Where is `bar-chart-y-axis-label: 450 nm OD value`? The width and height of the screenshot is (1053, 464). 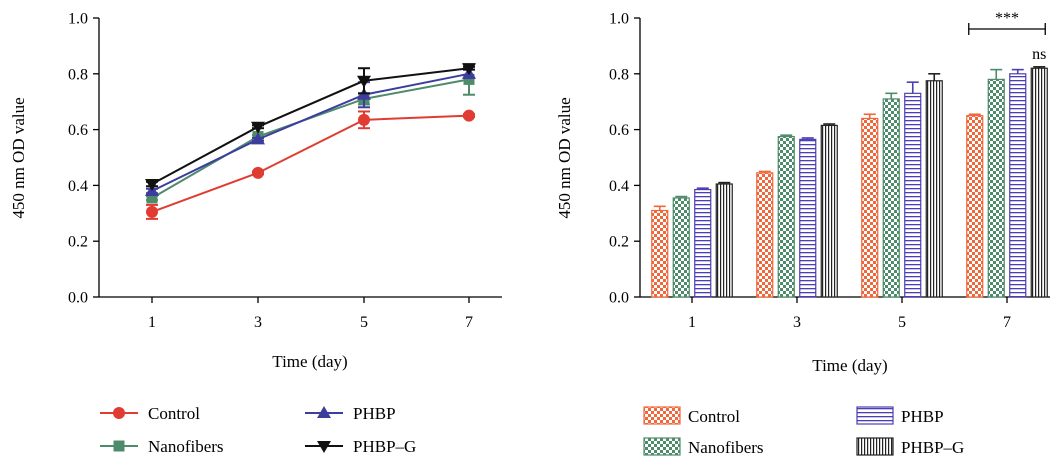
bar-chart-y-axis-label: 450 nm OD value is located at coordinates (564, 157).